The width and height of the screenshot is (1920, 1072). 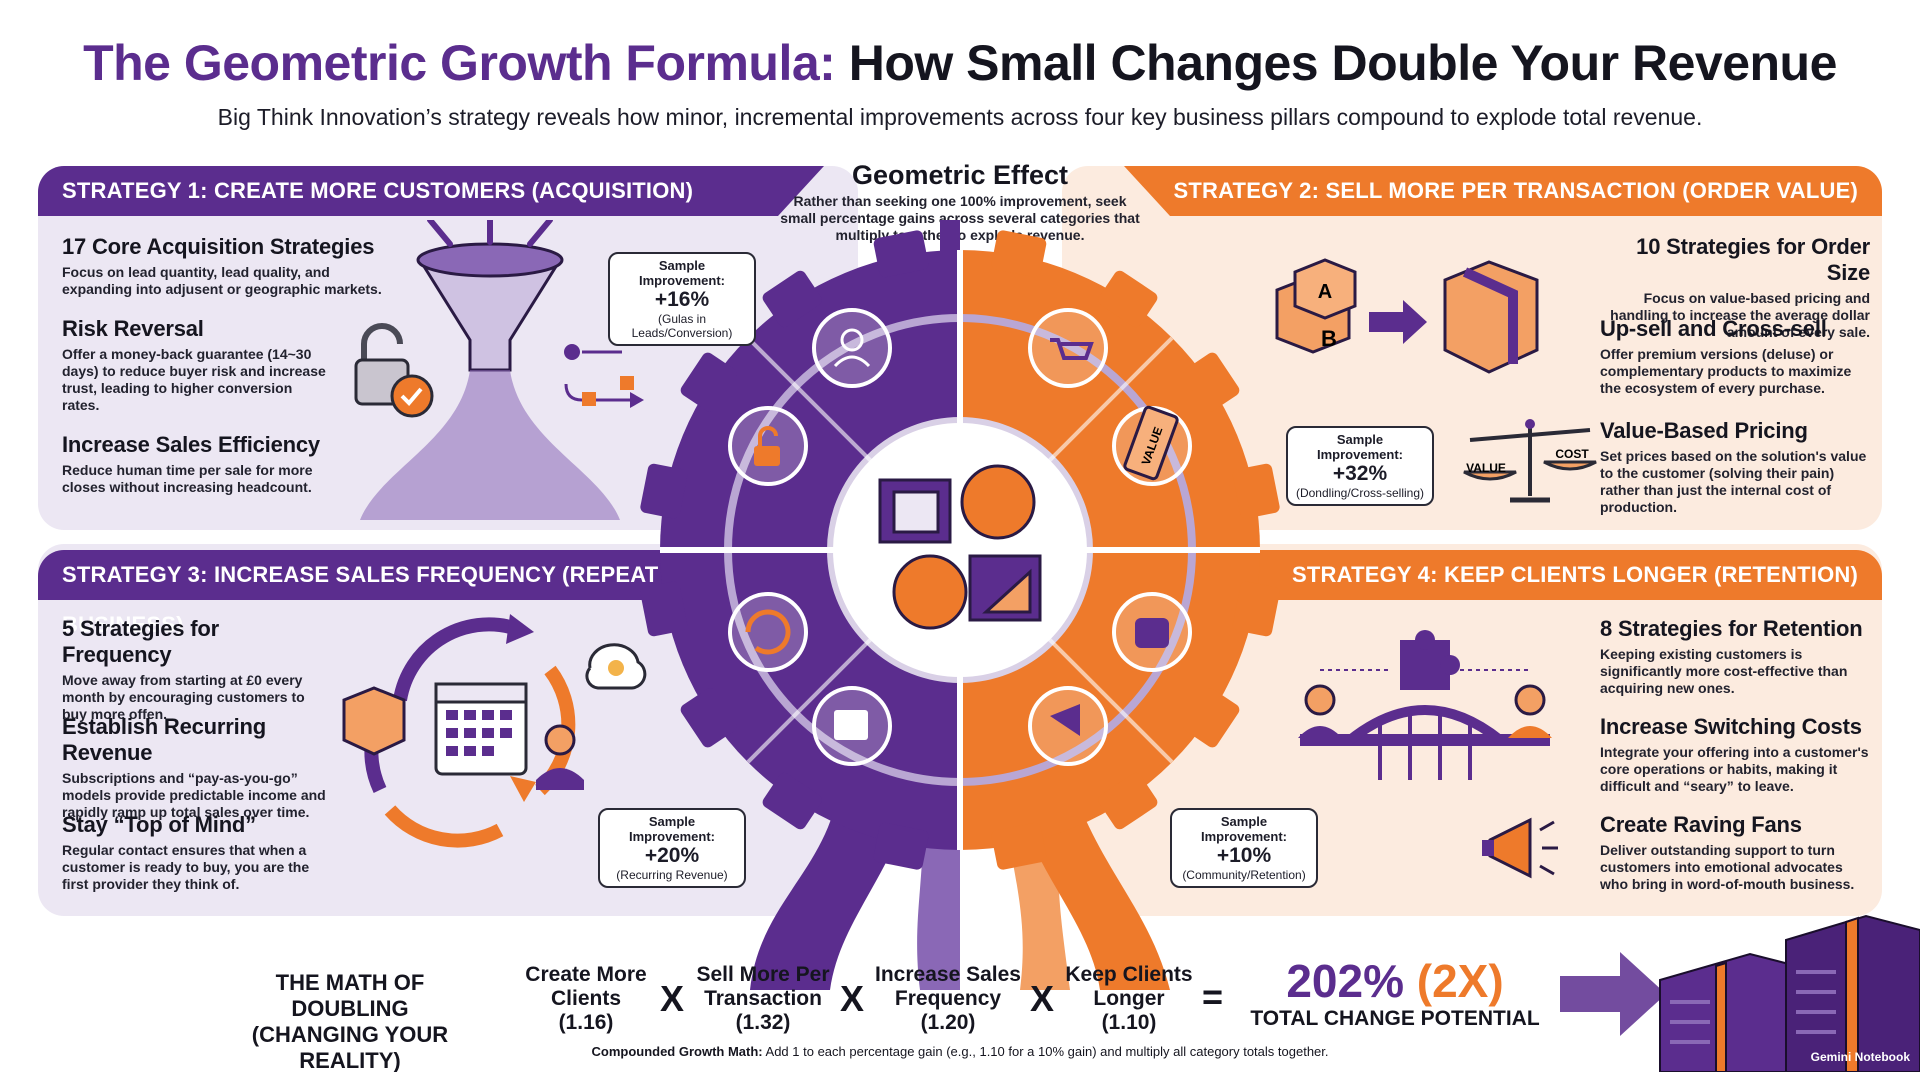 I want to click on factor-3-value: (1.20), so click(x=948, y=1022).